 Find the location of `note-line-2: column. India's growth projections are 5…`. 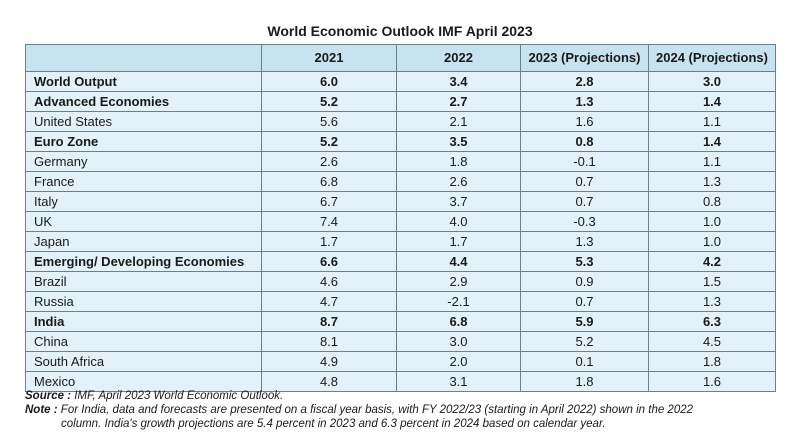

note-line-2: column. India's growth projections are 5… is located at coordinates (430, 424).